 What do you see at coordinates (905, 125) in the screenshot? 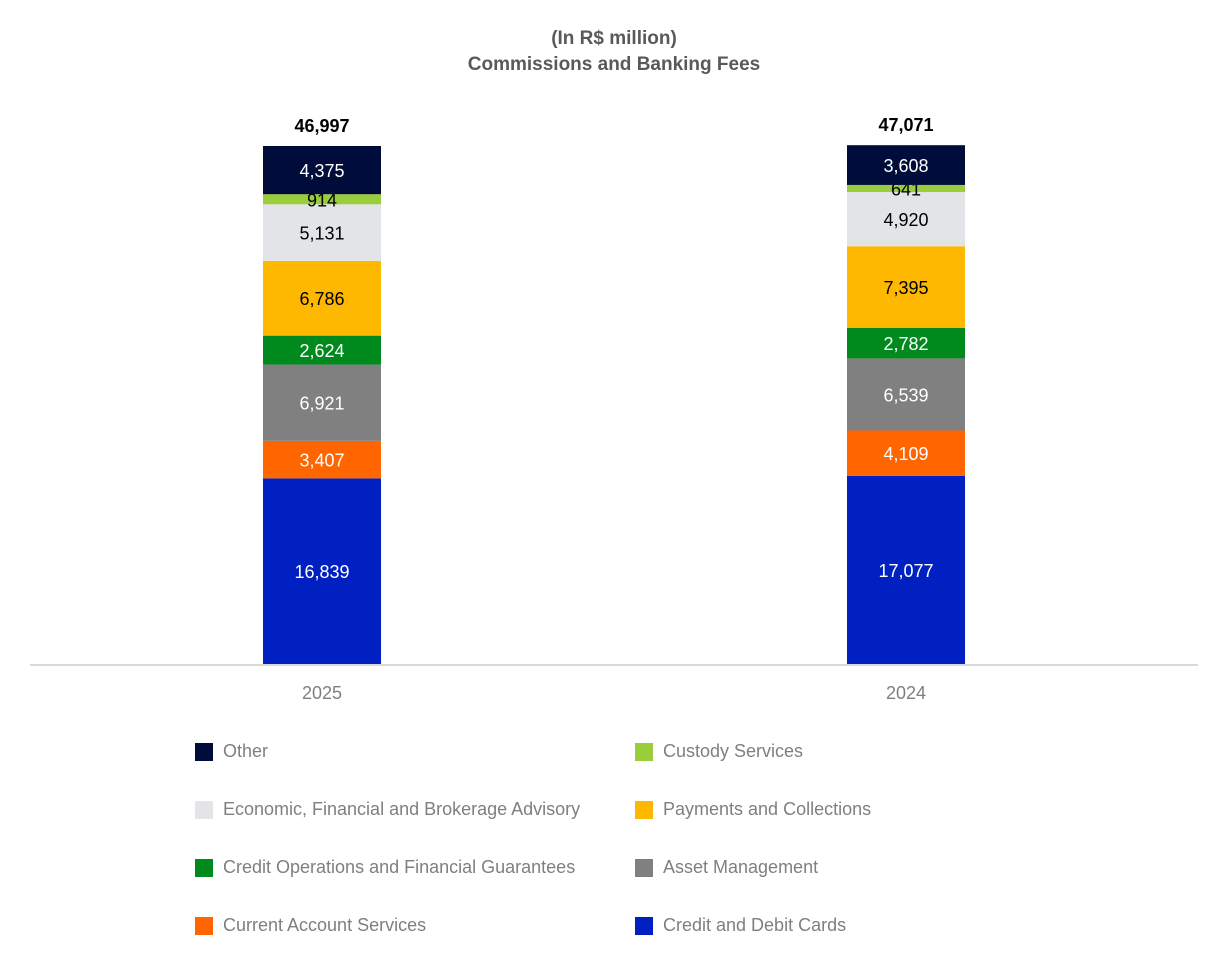
I see `total-label: 47,071` at bounding box center [905, 125].